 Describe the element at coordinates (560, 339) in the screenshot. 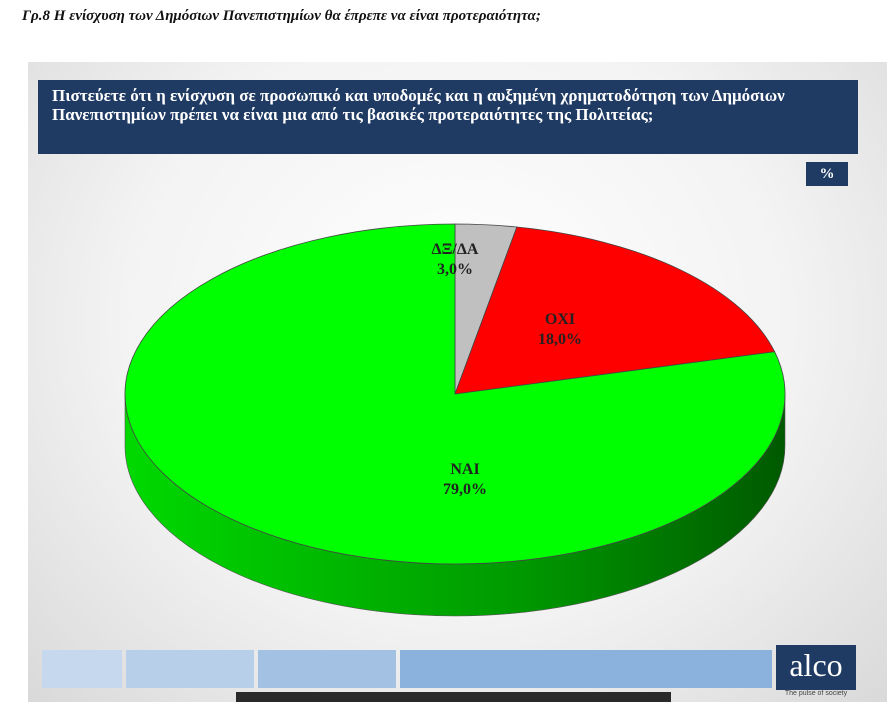

I see `slice-value-1: 18,0%` at that location.